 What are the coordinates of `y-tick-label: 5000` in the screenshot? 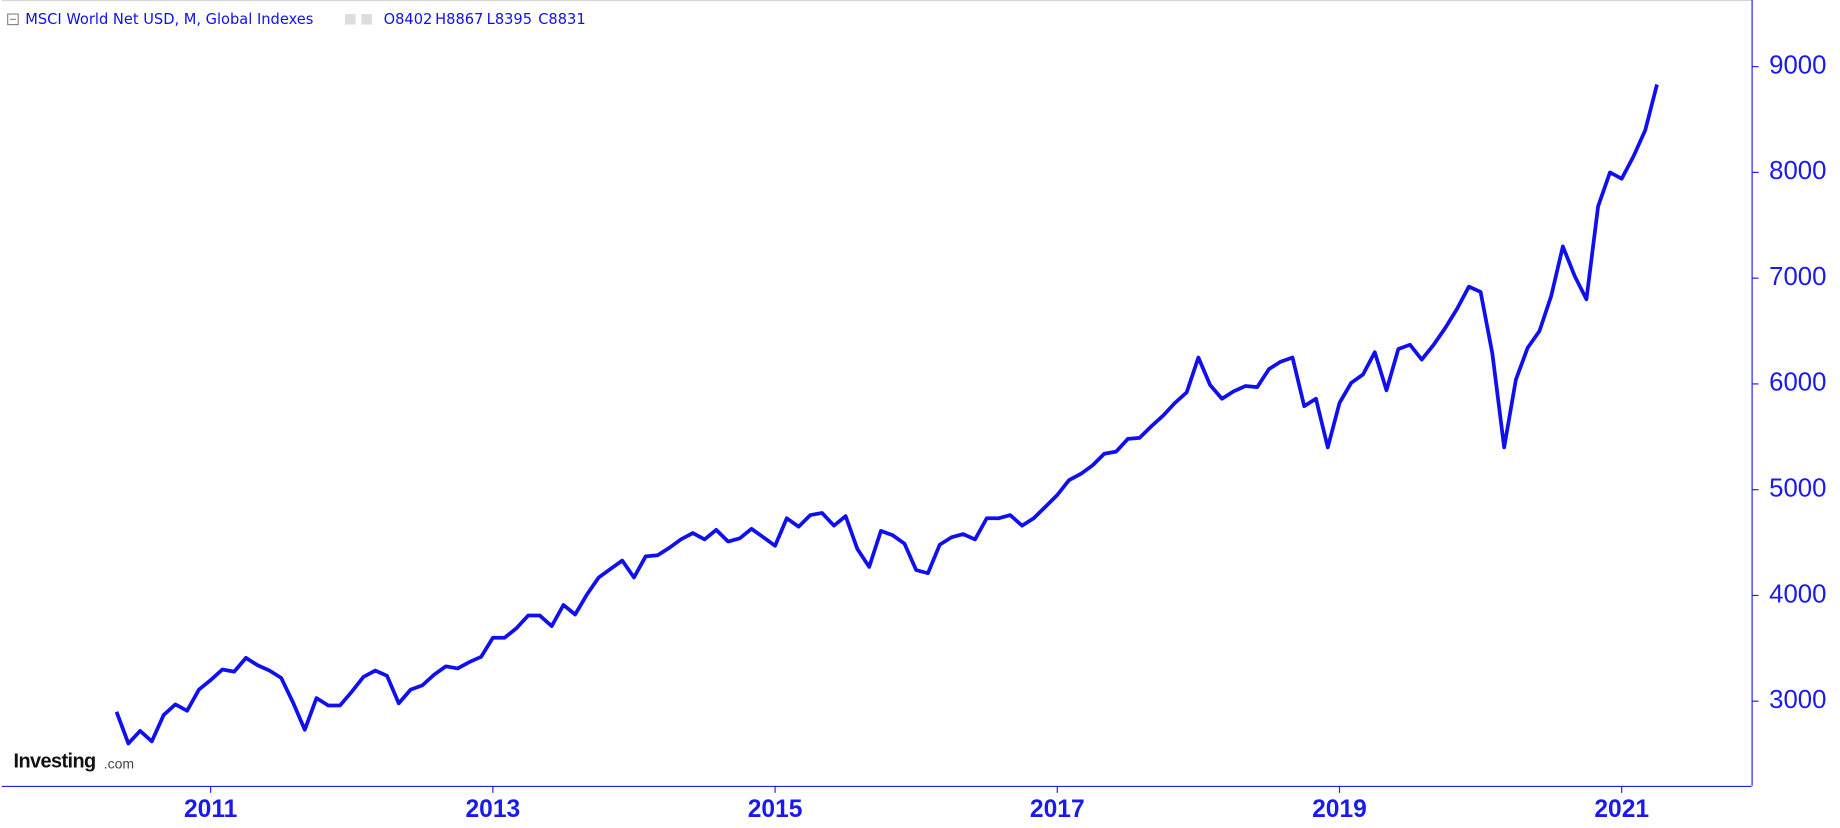 It's located at (1797, 489).